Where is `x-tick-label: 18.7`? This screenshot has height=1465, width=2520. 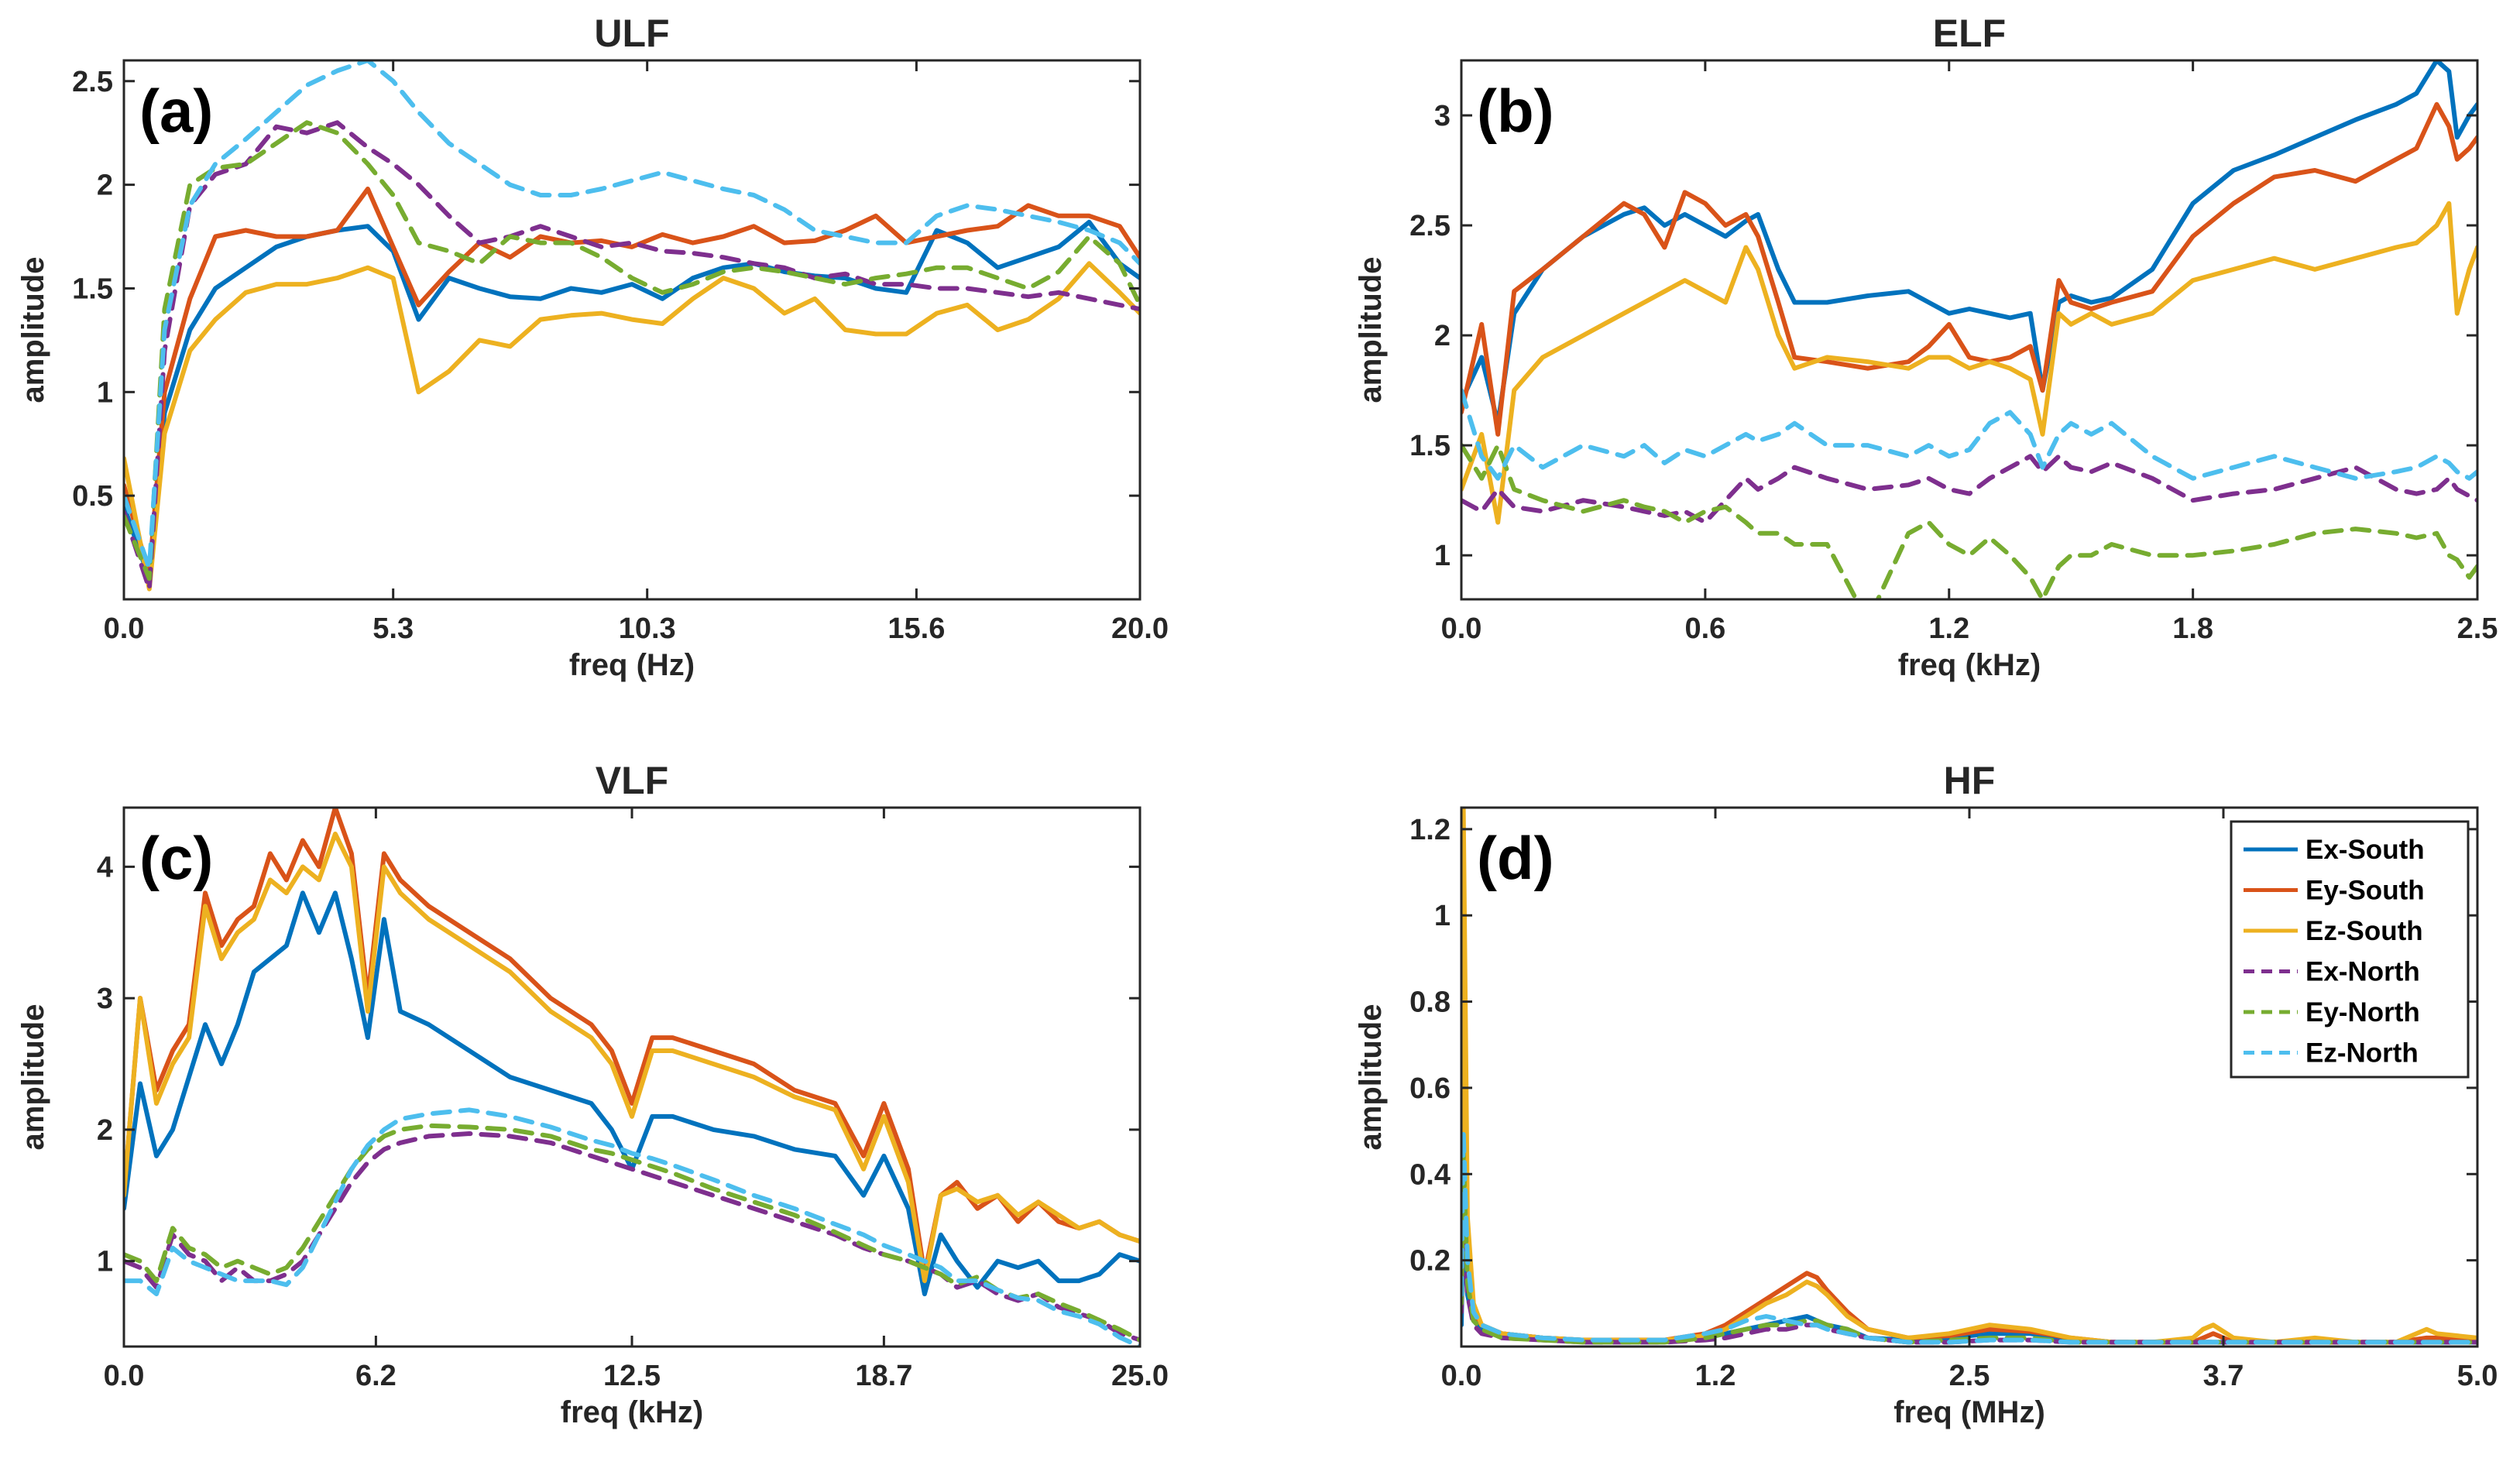 x-tick-label: 18.7 is located at coordinates (884, 1376).